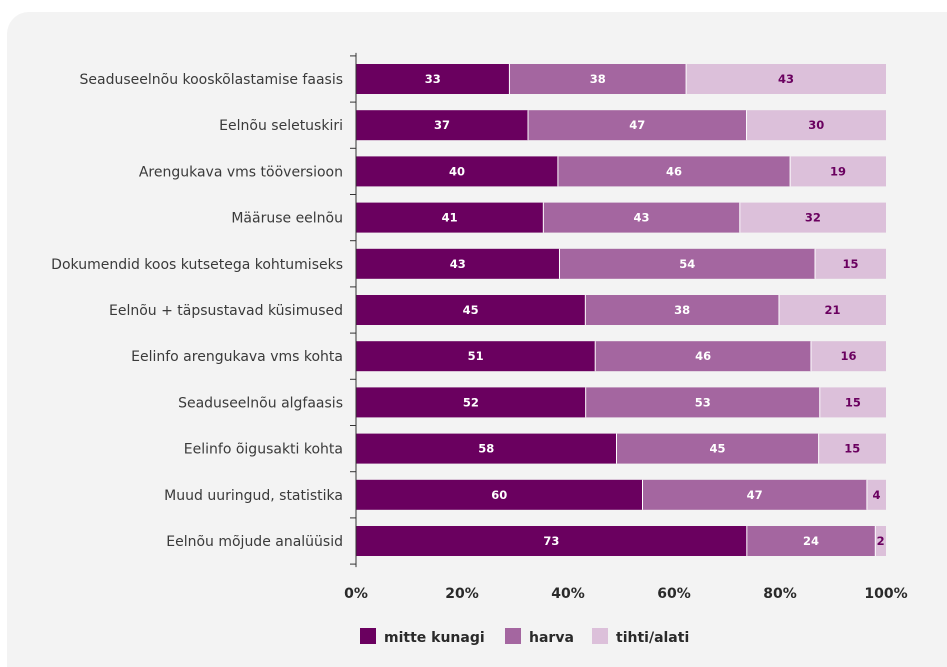 The width and height of the screenshot is (947, 667). I want to click on category-label: Arengukava vms tööversioon, so click(241, 172).